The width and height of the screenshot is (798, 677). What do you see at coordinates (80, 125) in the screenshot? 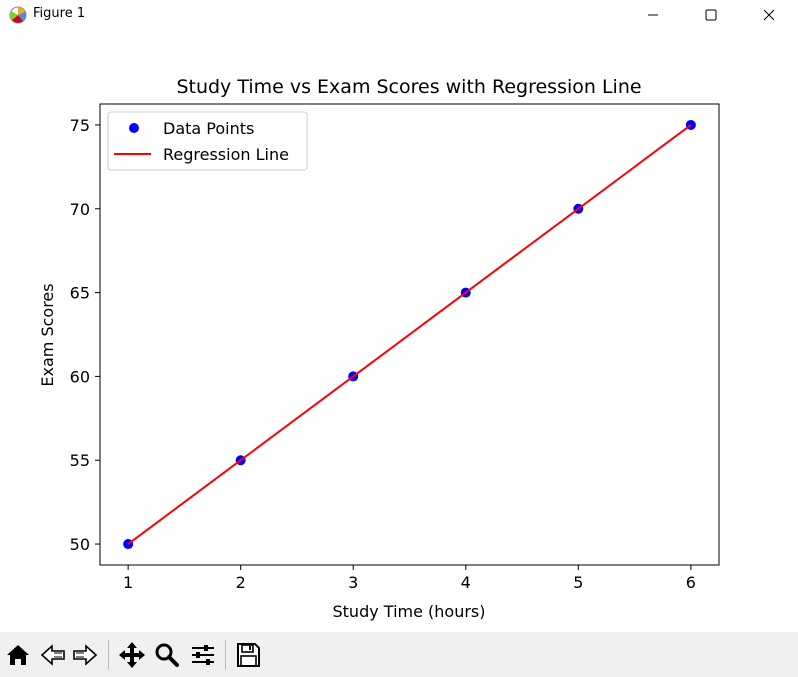
I see `y-tick-label: 75` at bounding box center [80, 125].